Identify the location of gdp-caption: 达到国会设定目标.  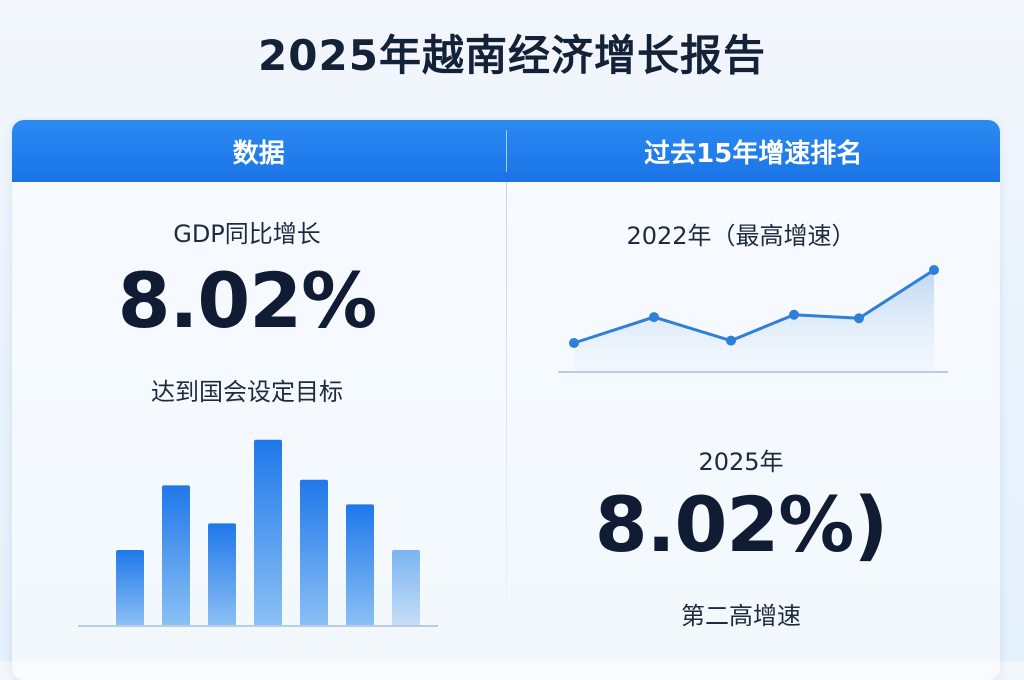
(247, 392).